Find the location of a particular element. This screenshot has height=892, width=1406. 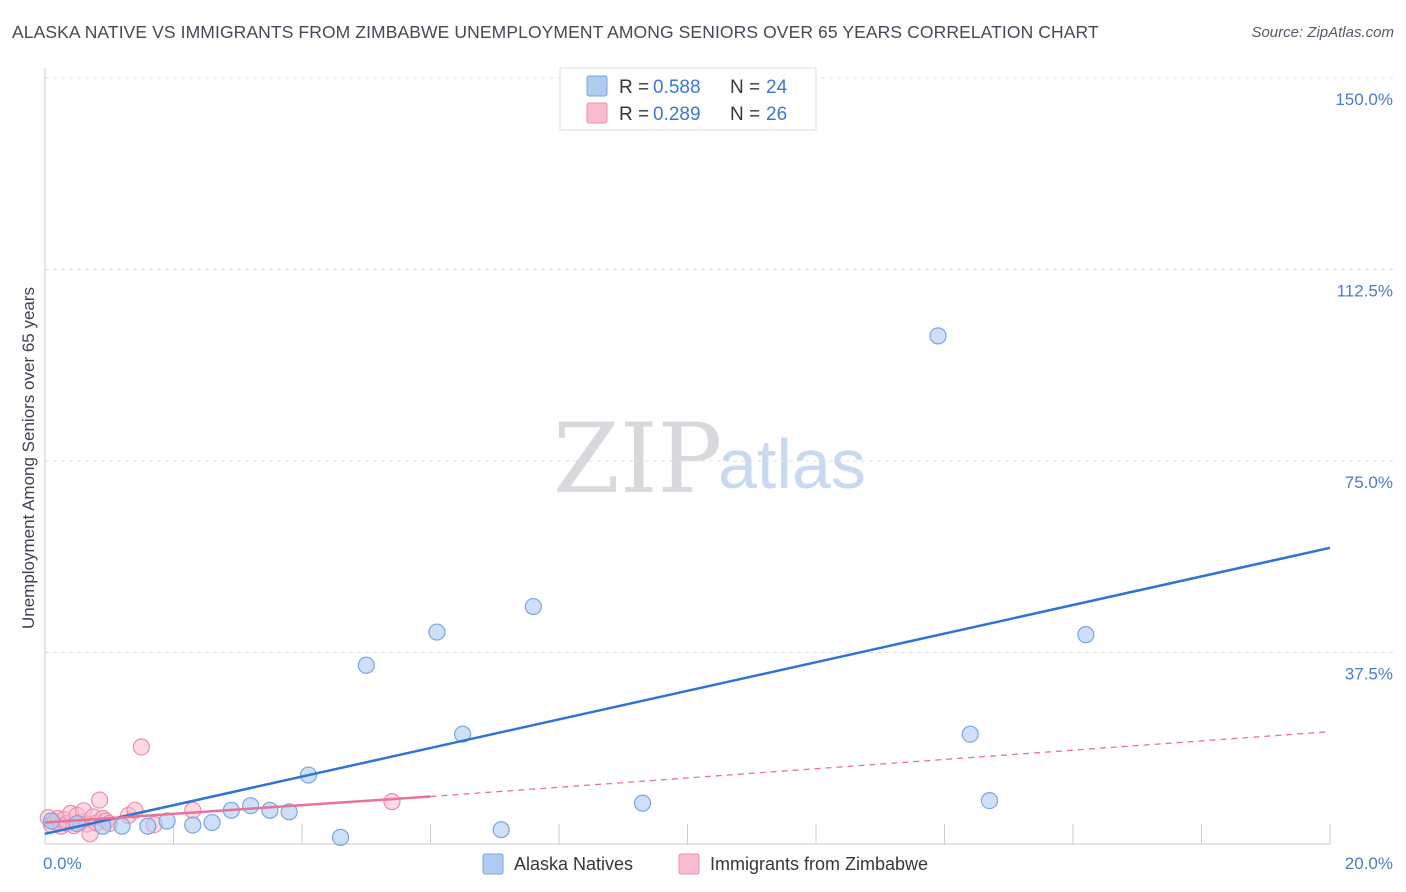

bottom-legend-swatch-blue is located at coordinates (493, 864).